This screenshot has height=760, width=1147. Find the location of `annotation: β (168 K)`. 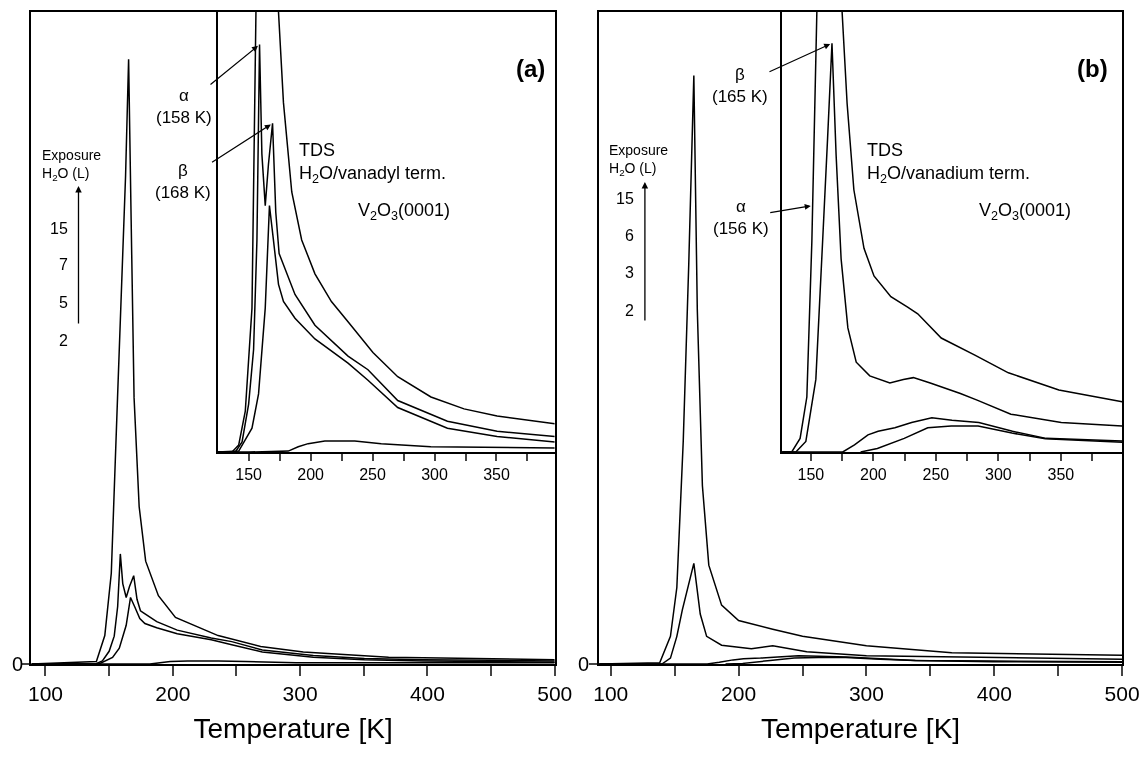

annotation: β (168 K) is located at coordinates (183, 182).